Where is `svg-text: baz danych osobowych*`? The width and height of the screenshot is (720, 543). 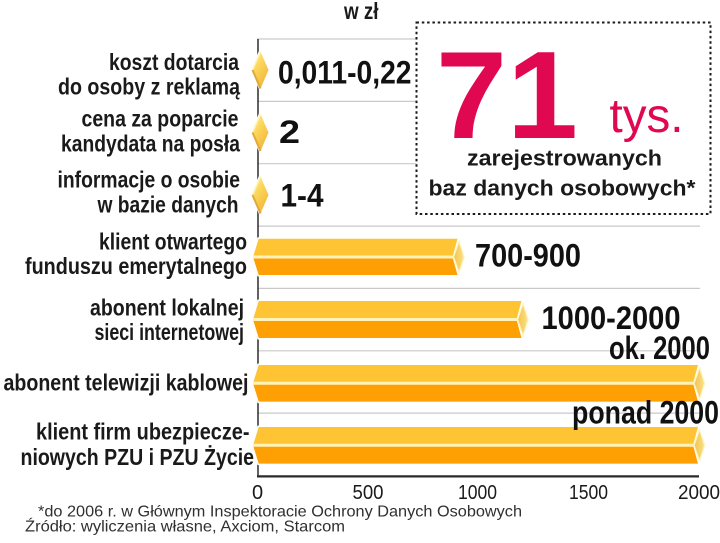
svg-text: baz danych osobowych* is located at coordinates (562, 188).